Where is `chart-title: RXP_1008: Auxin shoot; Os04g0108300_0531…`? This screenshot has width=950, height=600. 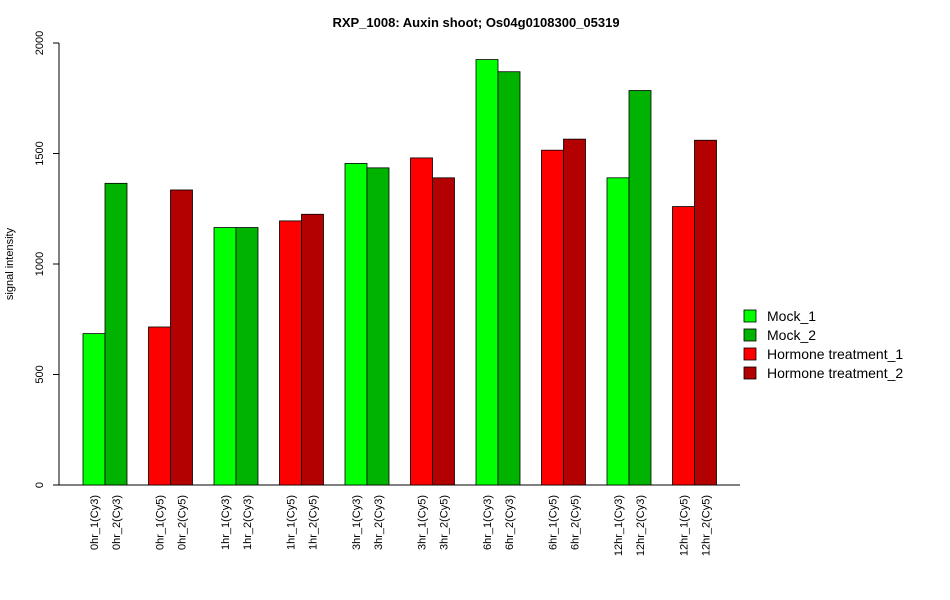
chart-title: RXP_1008: Auxin shoot; Os04g0108300_0531… is located at coordinates (475, 22).